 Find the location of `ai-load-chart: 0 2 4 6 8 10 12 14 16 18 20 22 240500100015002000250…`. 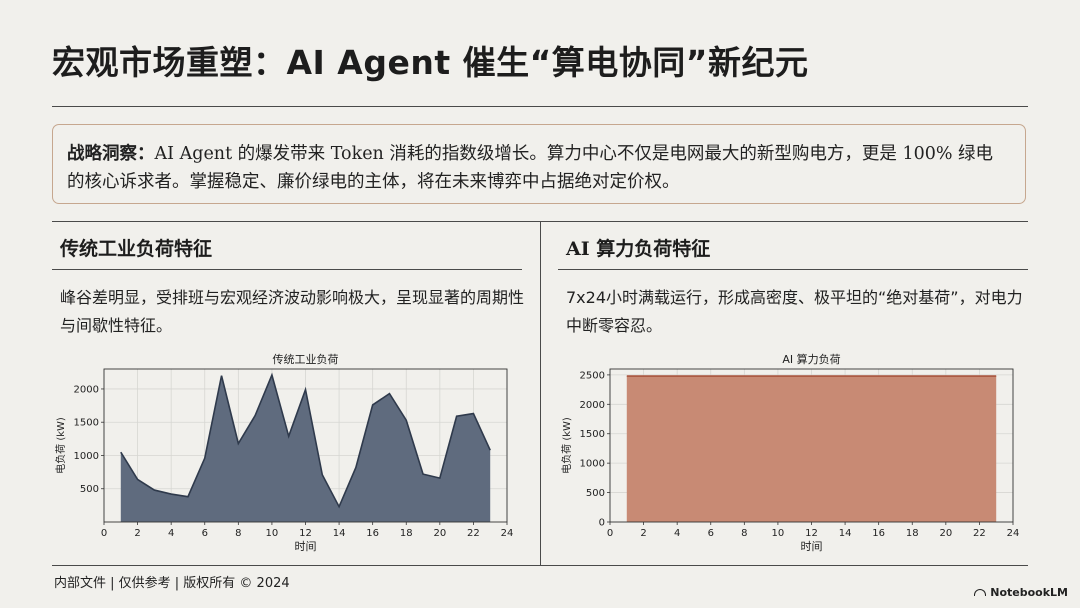

ai-load-chart: 0 2 4 6 8 10 12 14 16 18 20 22 240500100015002000250… is located at coordinates (790, 452).